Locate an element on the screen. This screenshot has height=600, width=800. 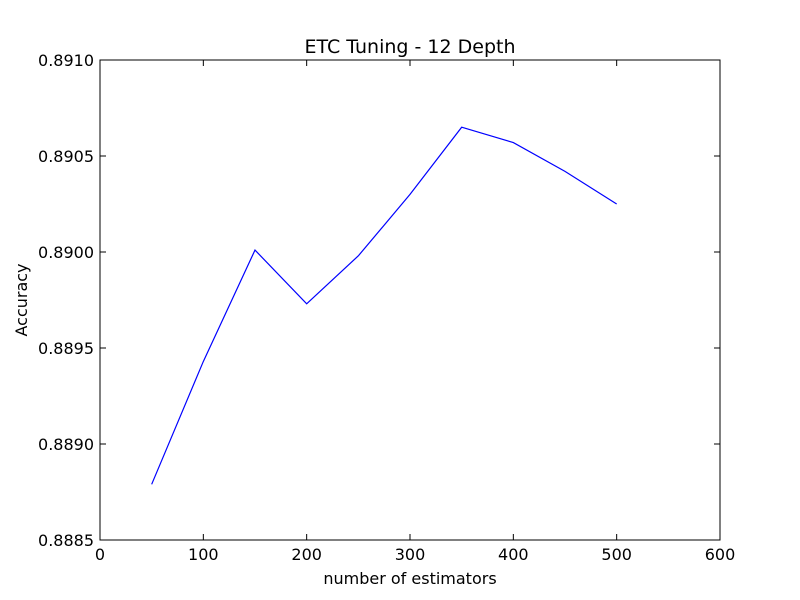
x-tick-label: 200 is located at coordinates (306, 554).